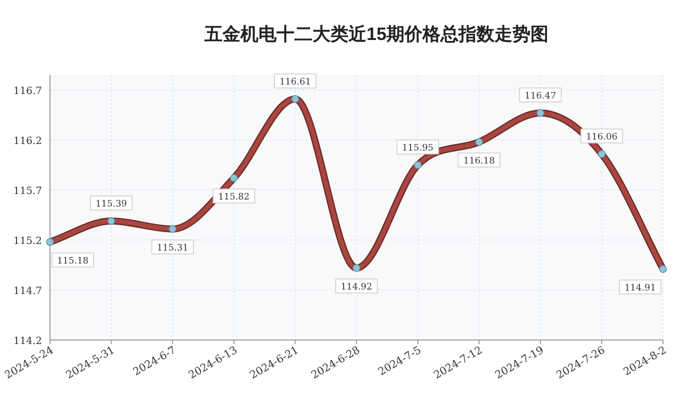 The height and width of the screenshot is (411, 679). What do you see at coordinates (234, 197) in the screenshot?
I see `data-label: 115.82` at bounding box center [234, 197].